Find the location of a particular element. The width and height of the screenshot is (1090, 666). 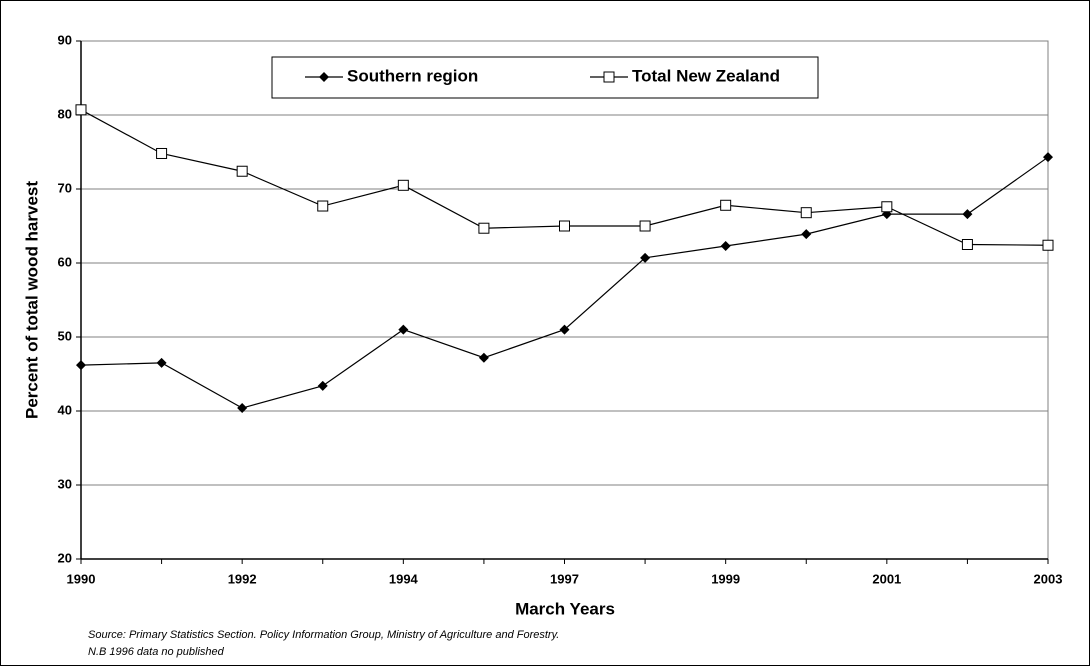

legend-label: Southern region is located at coordinates (412, 75).